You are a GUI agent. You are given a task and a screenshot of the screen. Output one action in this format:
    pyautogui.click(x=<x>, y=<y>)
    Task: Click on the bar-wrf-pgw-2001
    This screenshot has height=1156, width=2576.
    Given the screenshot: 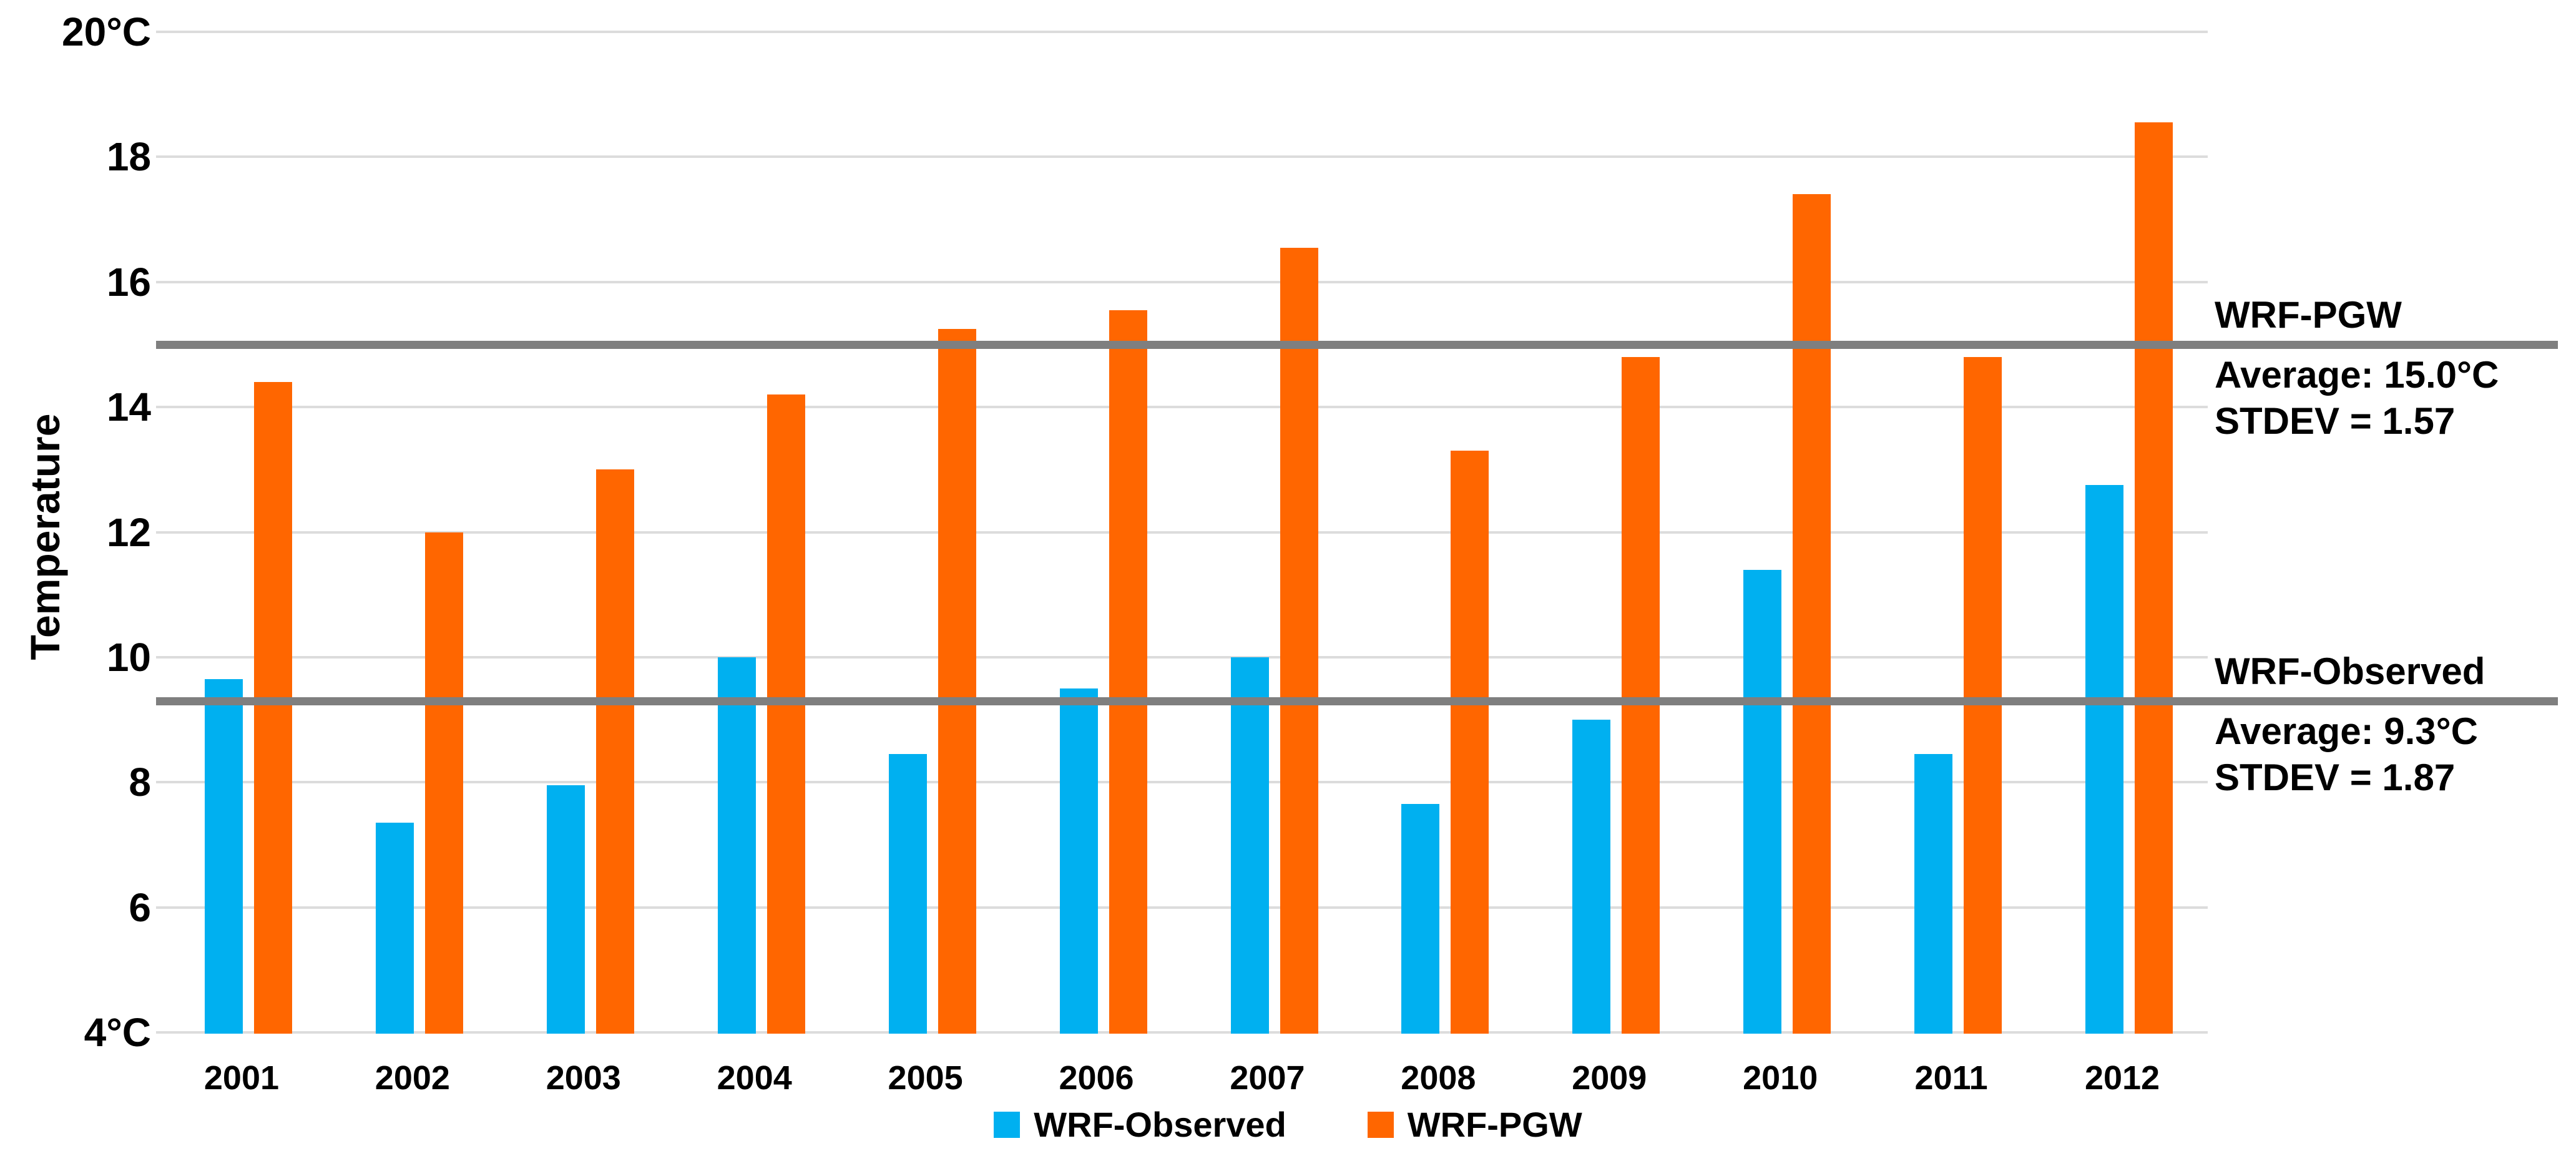 What is the action you would take?
    pyautogui.click(x=273, y=708)
    